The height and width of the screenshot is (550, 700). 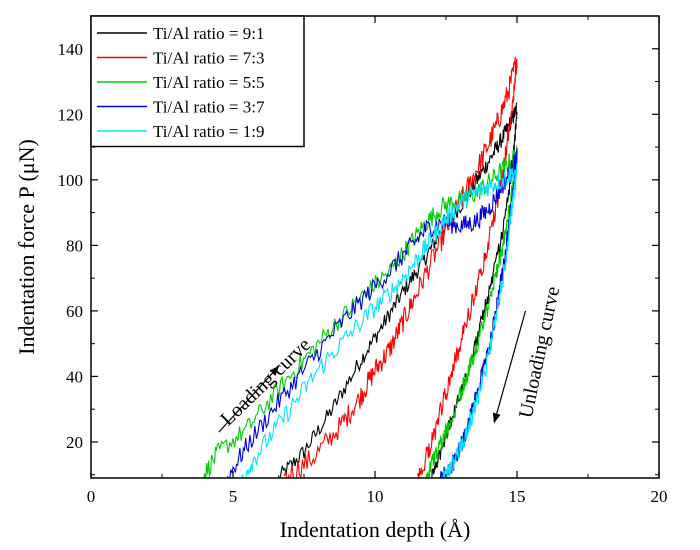 I want to click on legend-label: Ti/Al ratio = 1:9, so click(x=208, y=131).